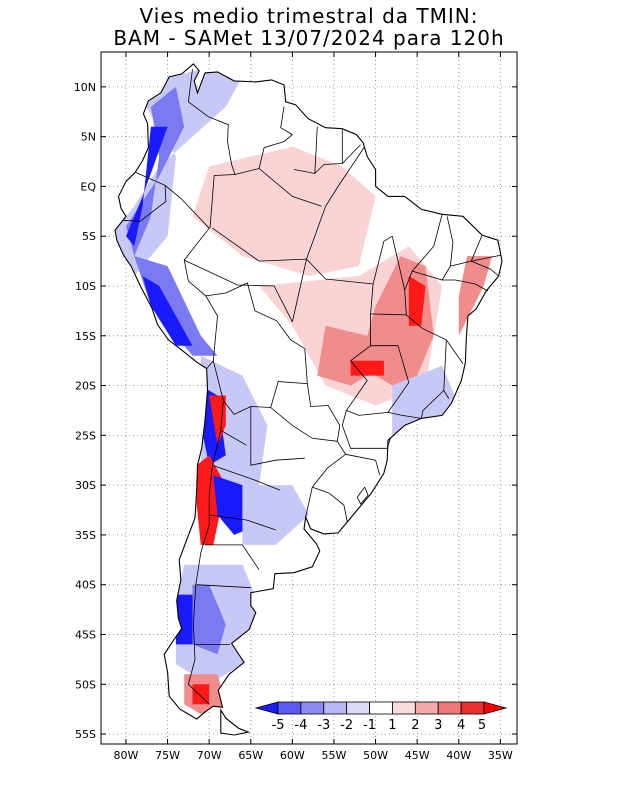 This screenshot has width=618, height=800. Describe the element at coordinates (85, 87) in the screenshot. I see `lat-tick-label: 10N` at that location.